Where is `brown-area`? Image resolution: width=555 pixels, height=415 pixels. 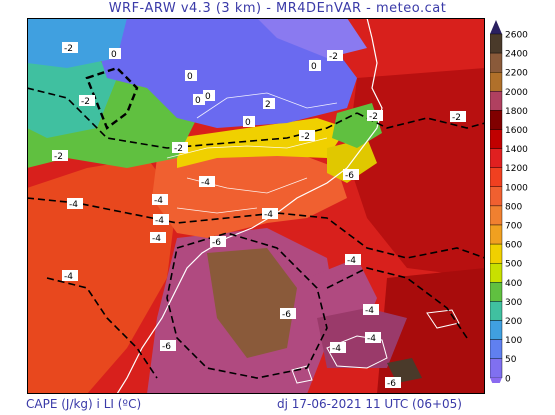 brown-area is located at coordinates (252, 303).